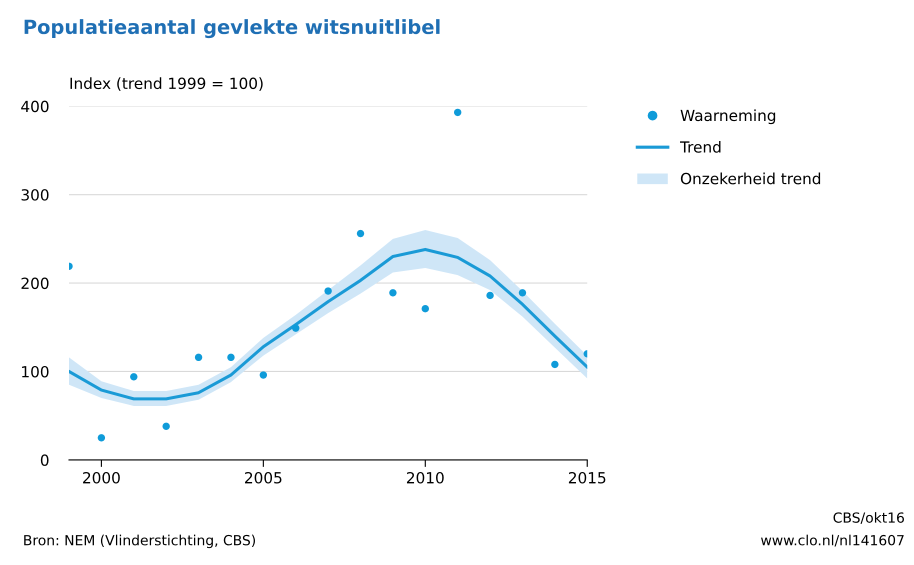  Describe the element at coordinates (425, 478) in the screenshot. I see `x-tick-label: 2010` at that location.